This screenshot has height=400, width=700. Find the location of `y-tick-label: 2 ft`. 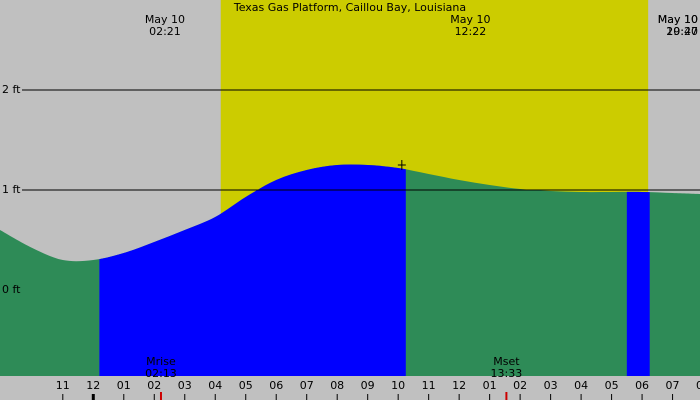

y-tick-label: 2 ft is located at coordinates (11, 89).